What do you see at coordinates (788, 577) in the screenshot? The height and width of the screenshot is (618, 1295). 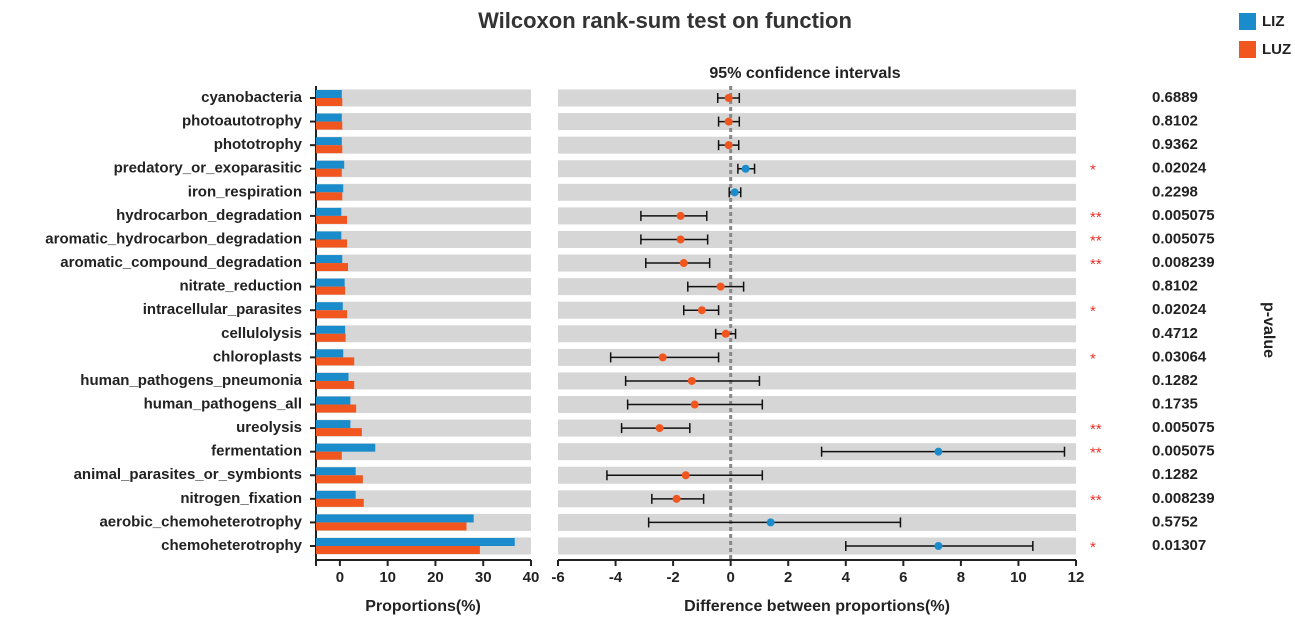 I see `x-tick-label: 2` at bounding box center [788, 577].